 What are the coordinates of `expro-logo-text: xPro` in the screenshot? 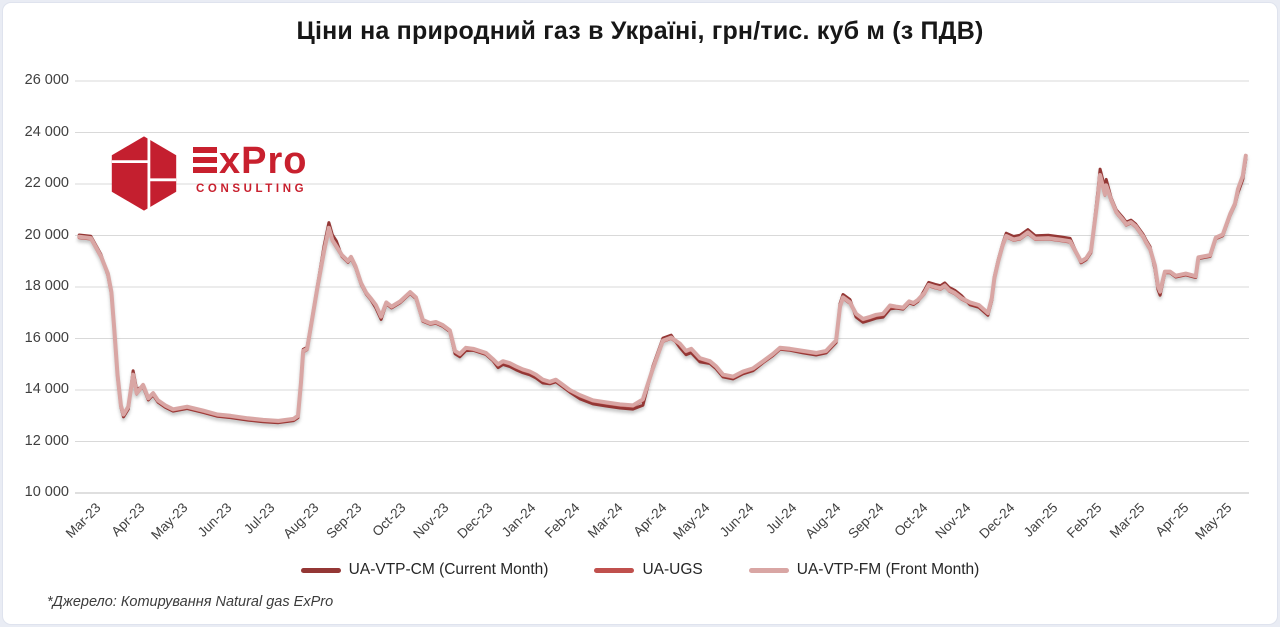 It's located at (250, 161).